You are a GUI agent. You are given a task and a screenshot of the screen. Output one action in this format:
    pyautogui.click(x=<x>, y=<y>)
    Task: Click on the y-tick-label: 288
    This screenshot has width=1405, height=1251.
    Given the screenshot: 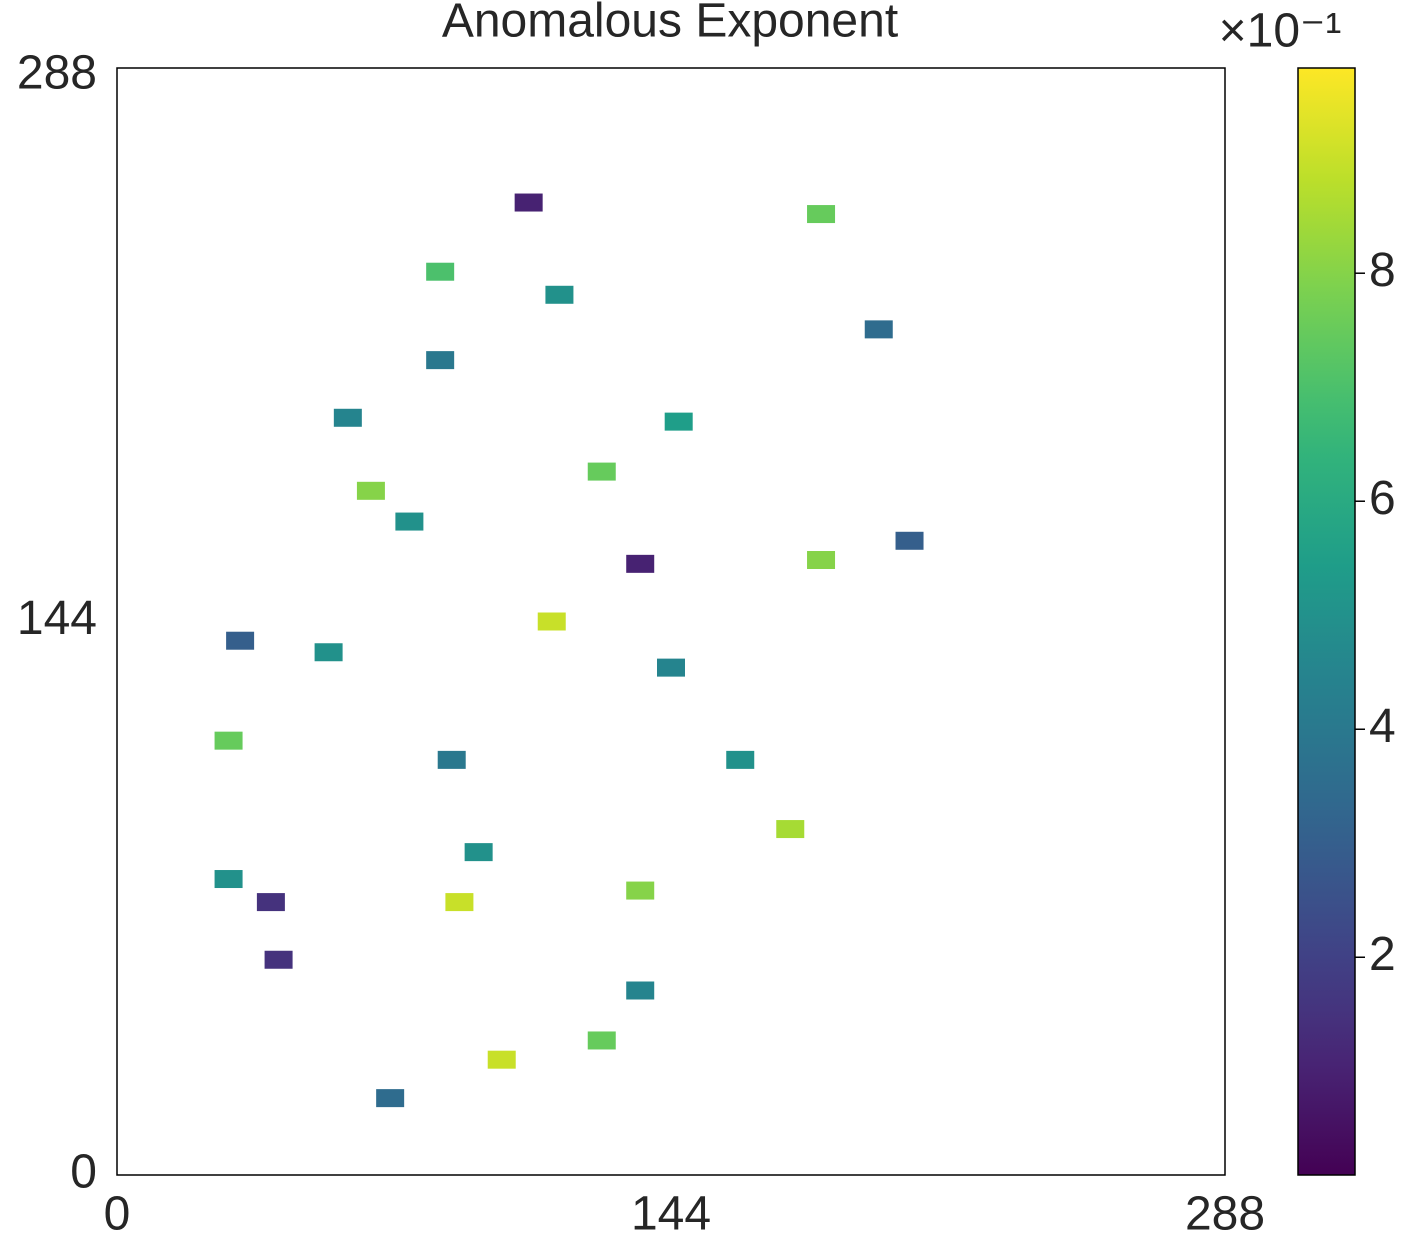 What is the action you would take?
    pyautogui.click(x=57, y=73)
    